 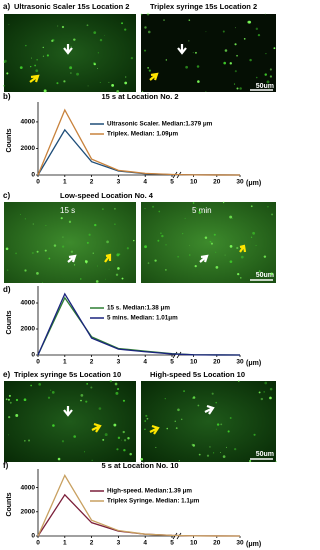 I want to click on panel-label: c), so click(x=6, y=195).